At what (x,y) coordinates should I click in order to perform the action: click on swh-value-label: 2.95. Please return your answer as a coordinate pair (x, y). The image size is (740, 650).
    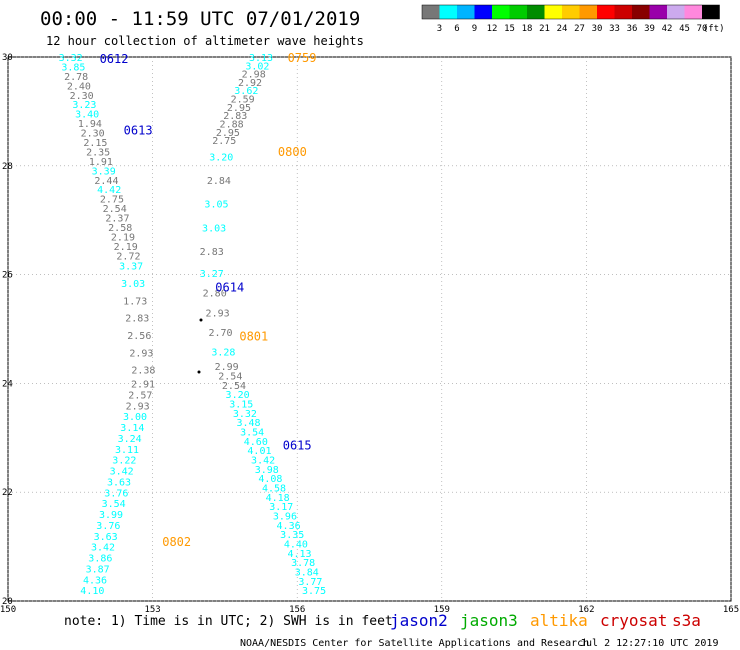
    Looking at the image, I should click on (228, 133).